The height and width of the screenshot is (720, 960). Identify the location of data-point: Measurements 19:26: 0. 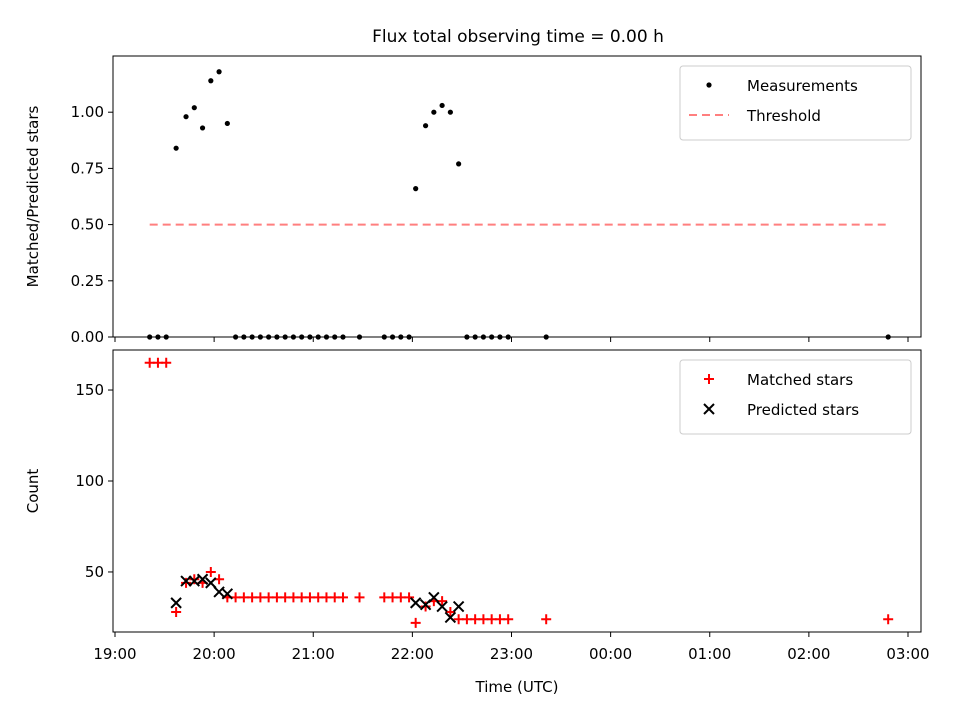
(158, 337).